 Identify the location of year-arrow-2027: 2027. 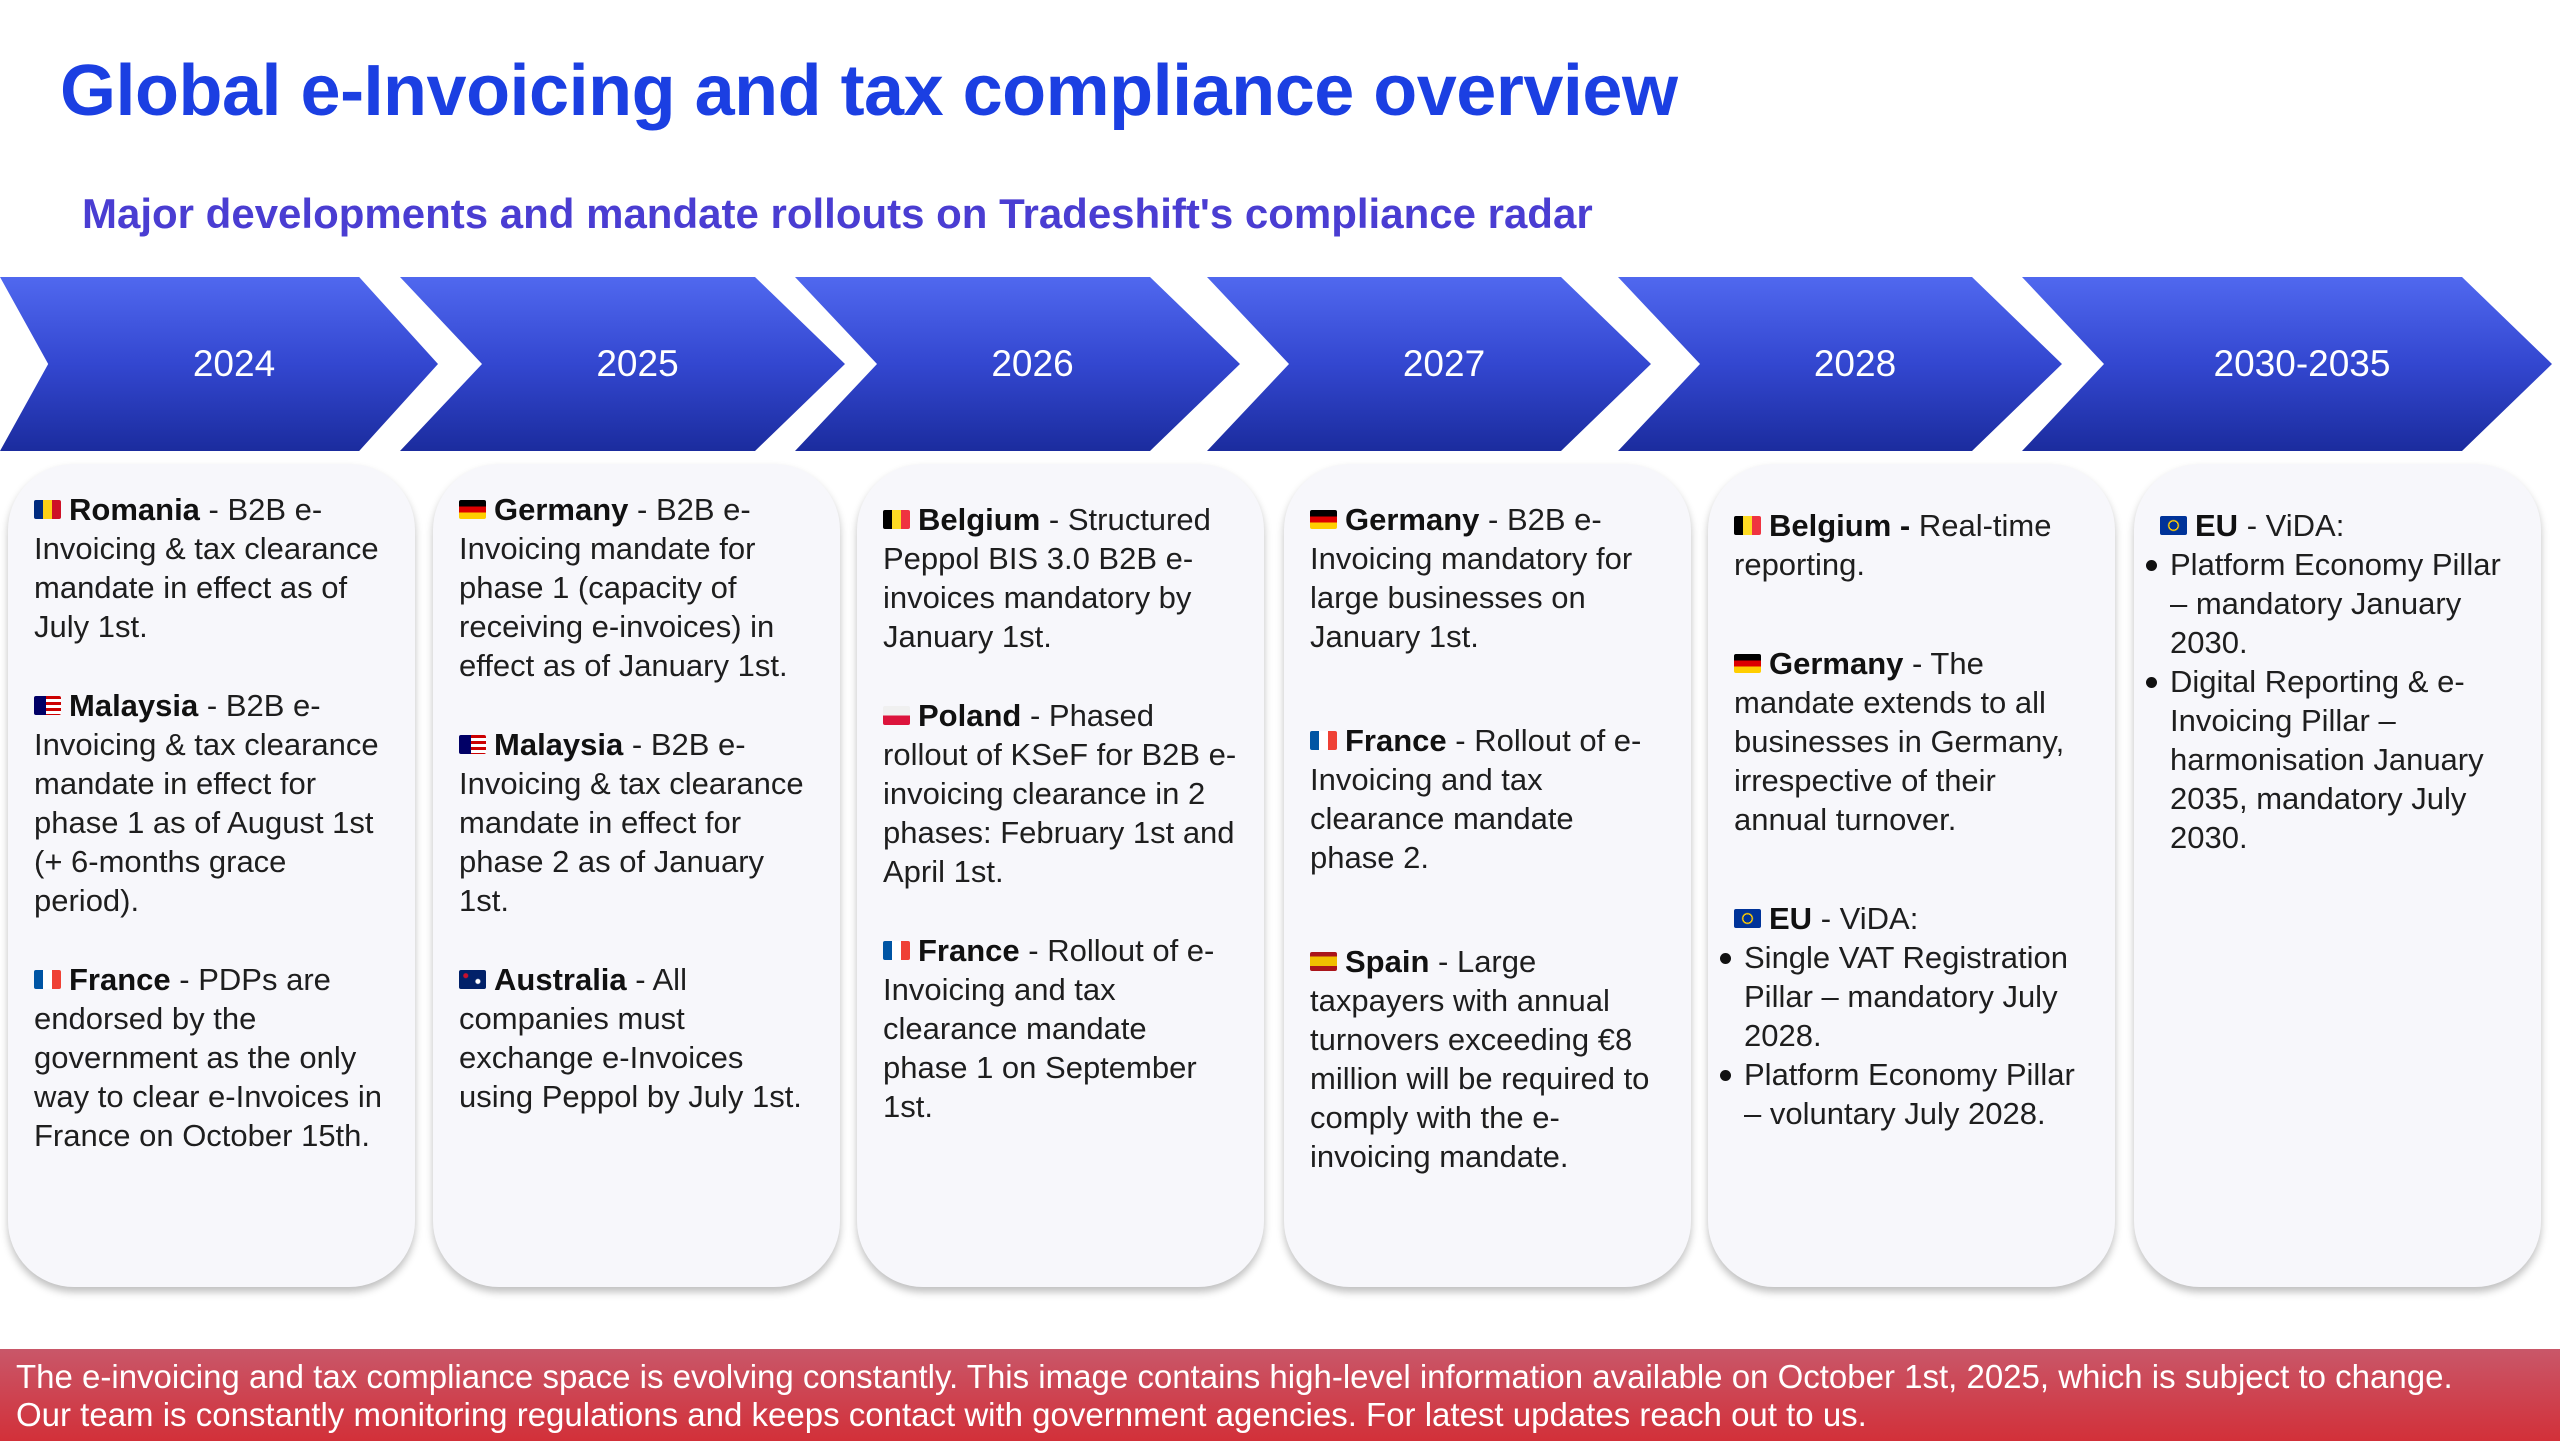
(1429, 364).